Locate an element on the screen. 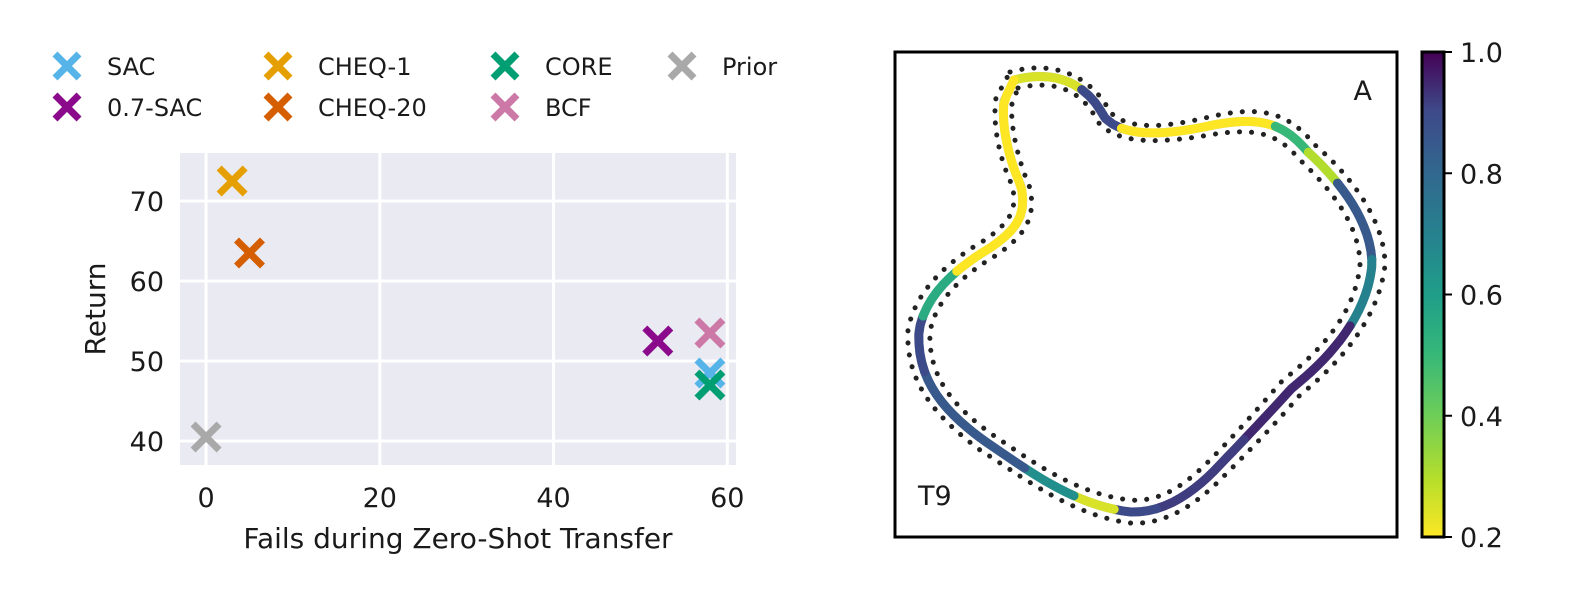 Image resolution: width=1582 pixels, height=599 pixels. data-point-bcf is located at coordinates (710, 333).